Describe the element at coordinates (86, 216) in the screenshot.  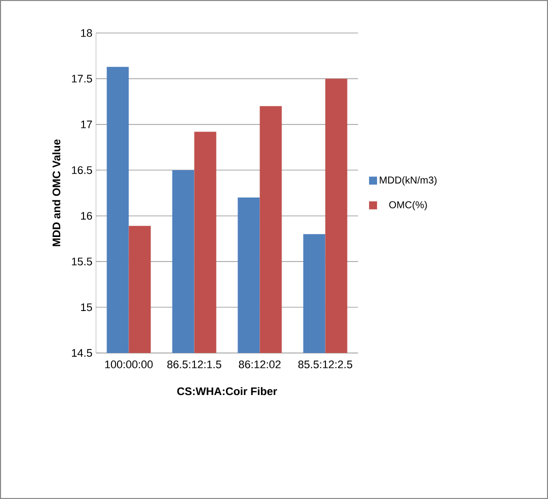
I see `y-tick-label: 16` at that location.